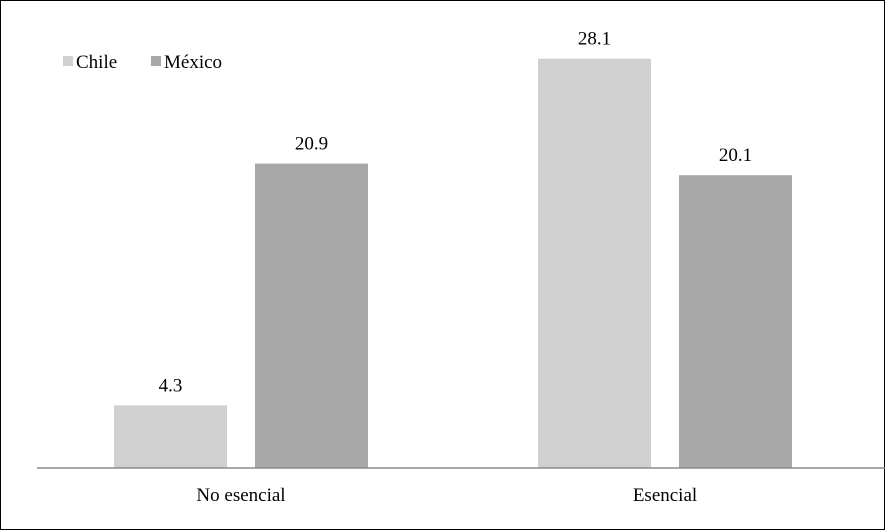 The image size is (885, 531). Describe the element at coordinates (171, 385) in the screenshot. I see `data-label-chile-no-esencial: 4.3` at that location.